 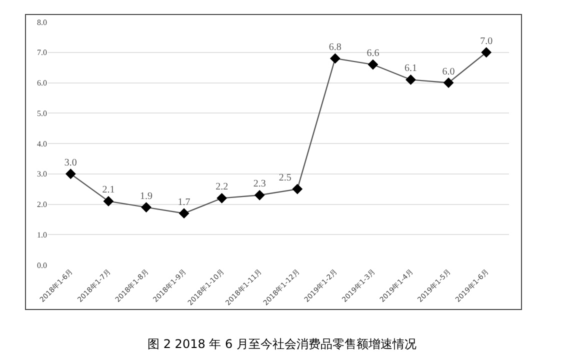 I want to click on data-label: 6.0, so click(x=448, y=72).